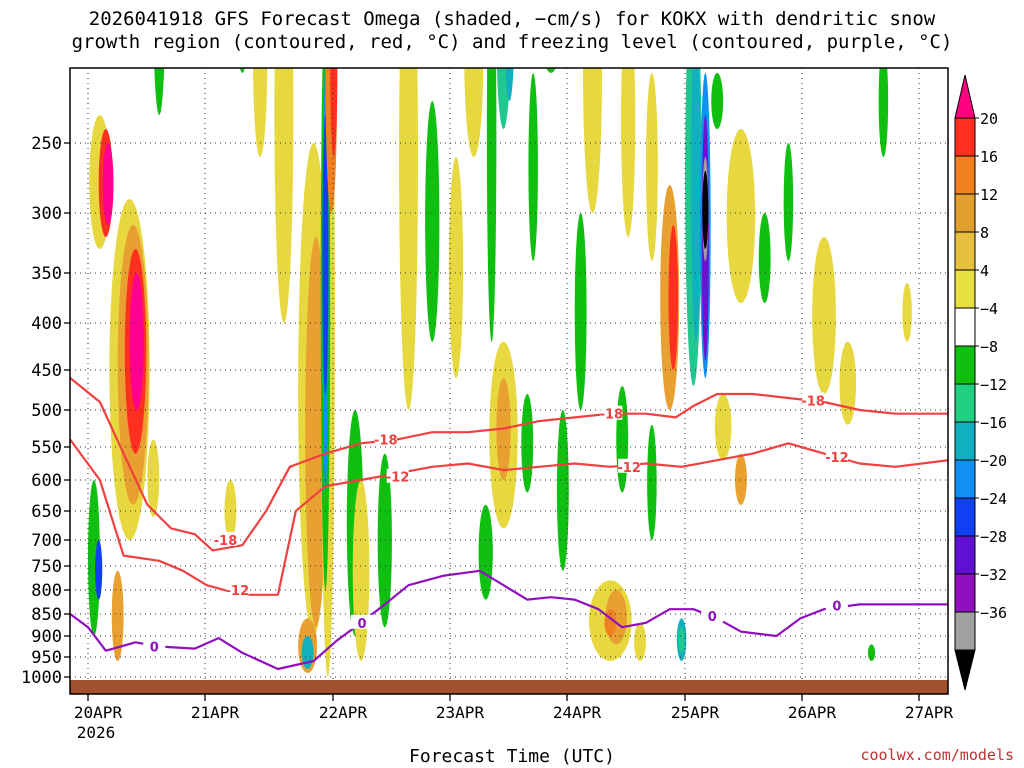 The width and height of the screenshot is (1024, 768). I want to click on y-tick-label: 500, so click(46, 411).